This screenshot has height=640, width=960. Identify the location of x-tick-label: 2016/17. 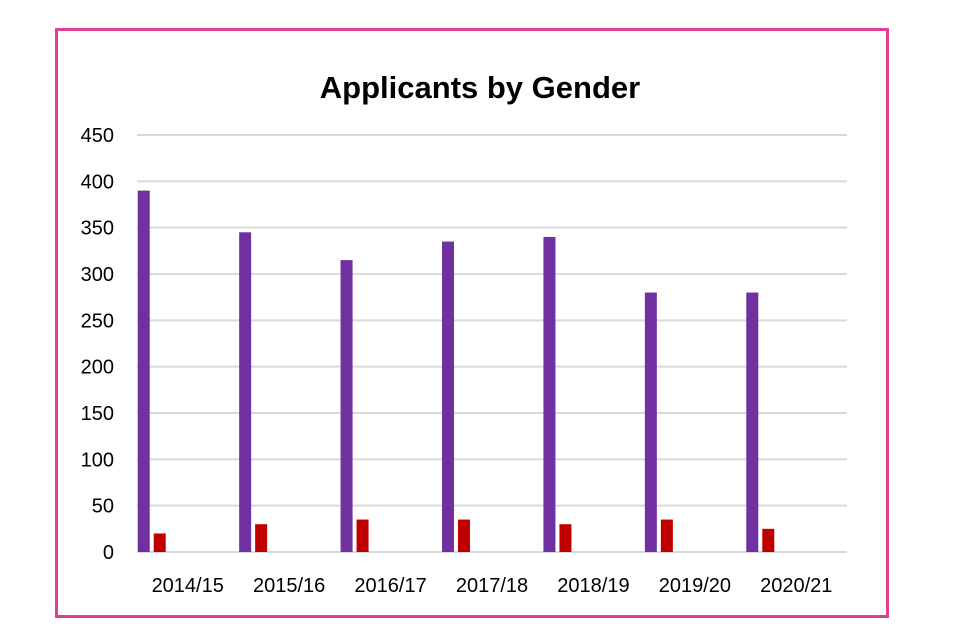
(390, 586).